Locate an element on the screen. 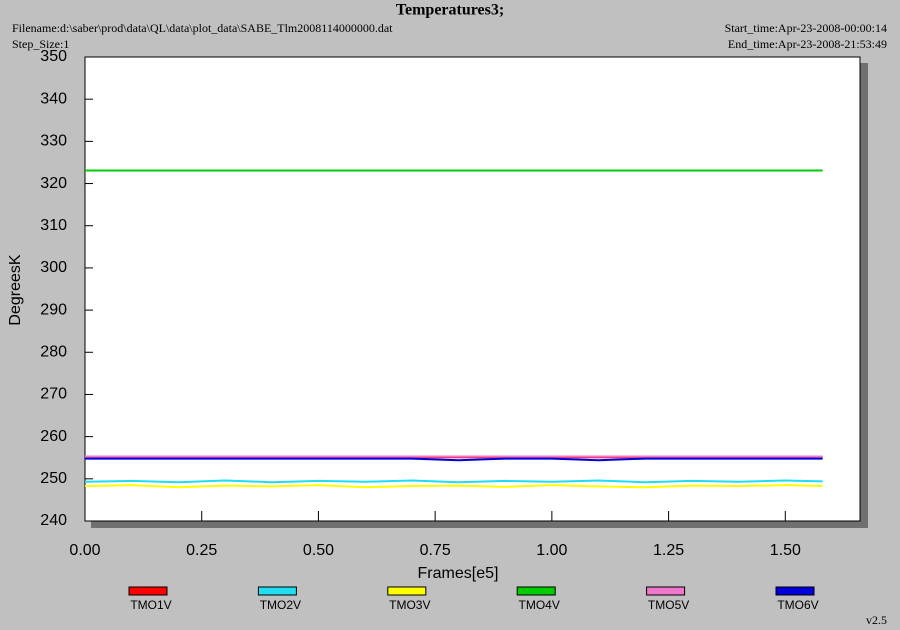 Image resolution: width=900 pixels, height=630 pixels. step-size: Step_Size:1 is located at coordinates (40, 44).